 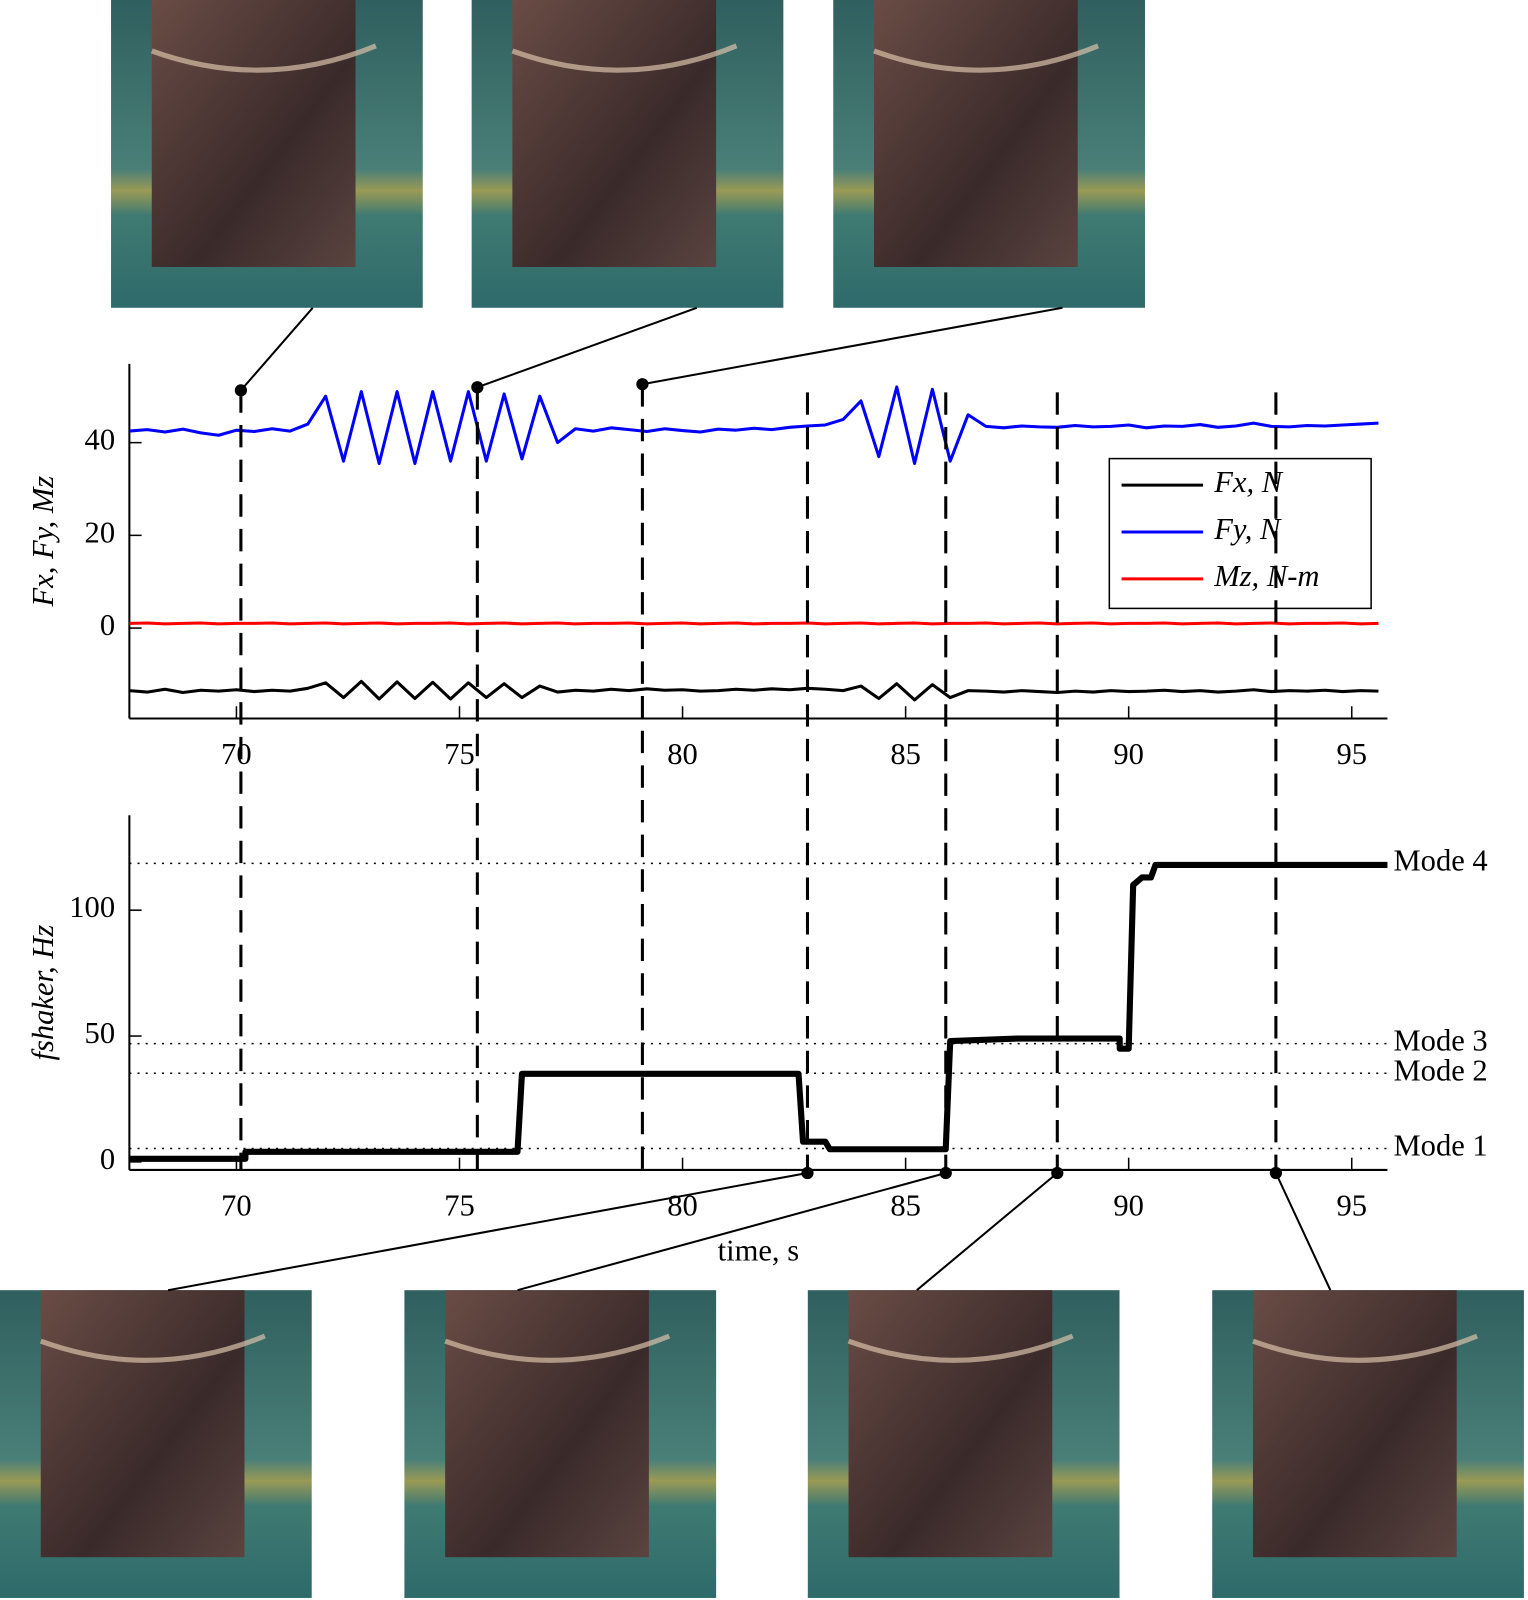 I want to click on legend-label: Mz, N-m, so click(x=1266, y=576).